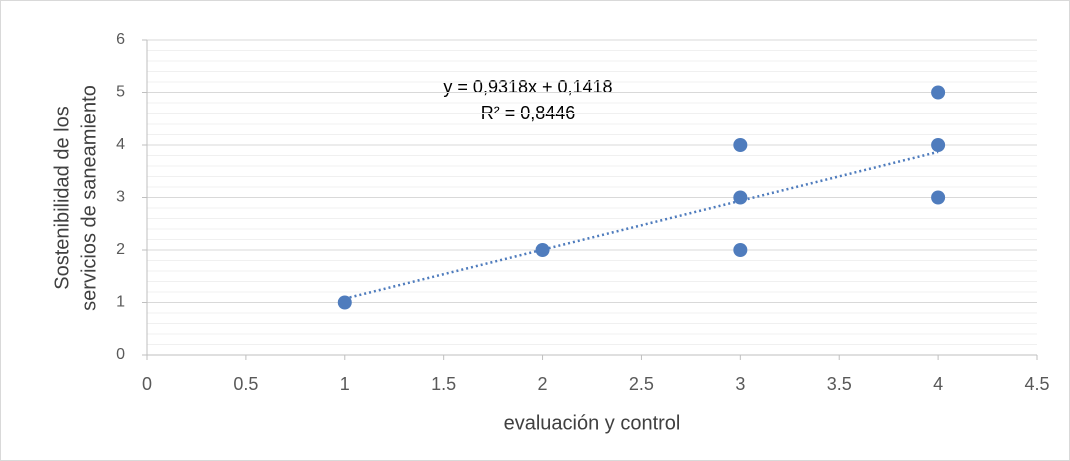 Image resolution: width=1070 pixels, height=461 pixels. Describe the element at coordinates (147, 384) in the screenshot. I see `x-tick-label: 0` at that location.